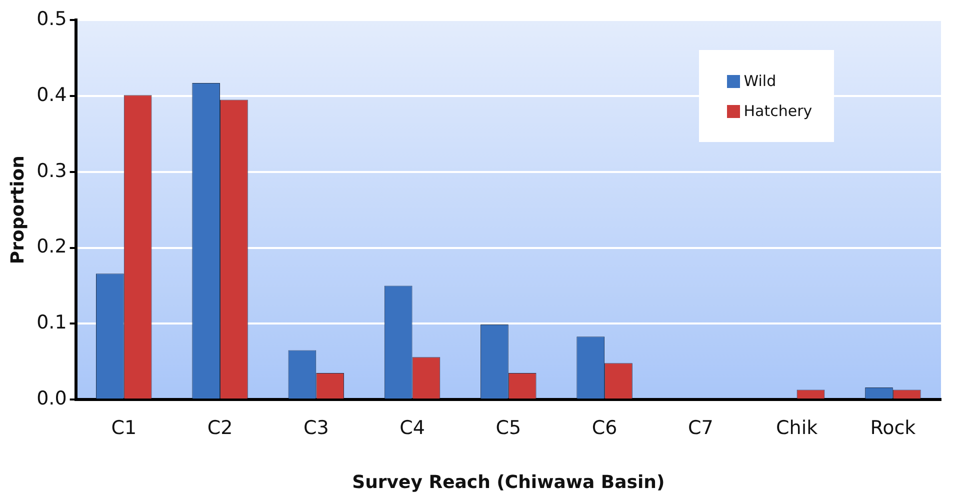 This screenshot has height=504, width=953. Describe the element at coordinates (51, 323) in the screenshot. I see `y-tick-label: 0.1` at that location.